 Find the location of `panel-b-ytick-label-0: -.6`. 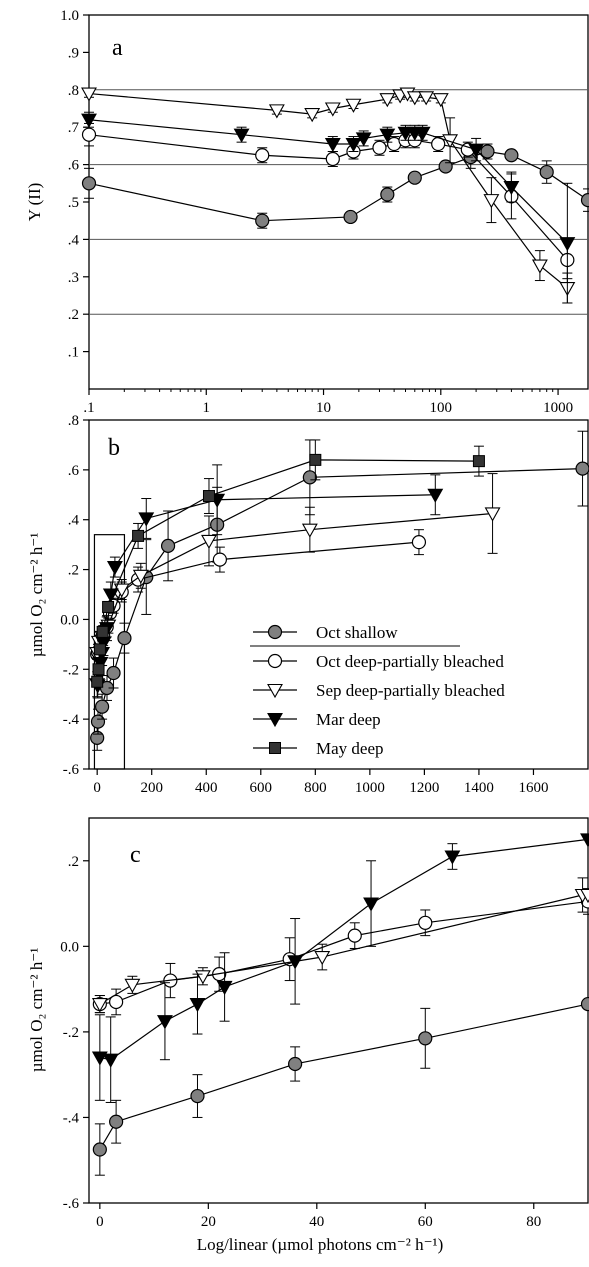

panel-b-ytick-label-0: -.6 is located at coordinates (71, 770).